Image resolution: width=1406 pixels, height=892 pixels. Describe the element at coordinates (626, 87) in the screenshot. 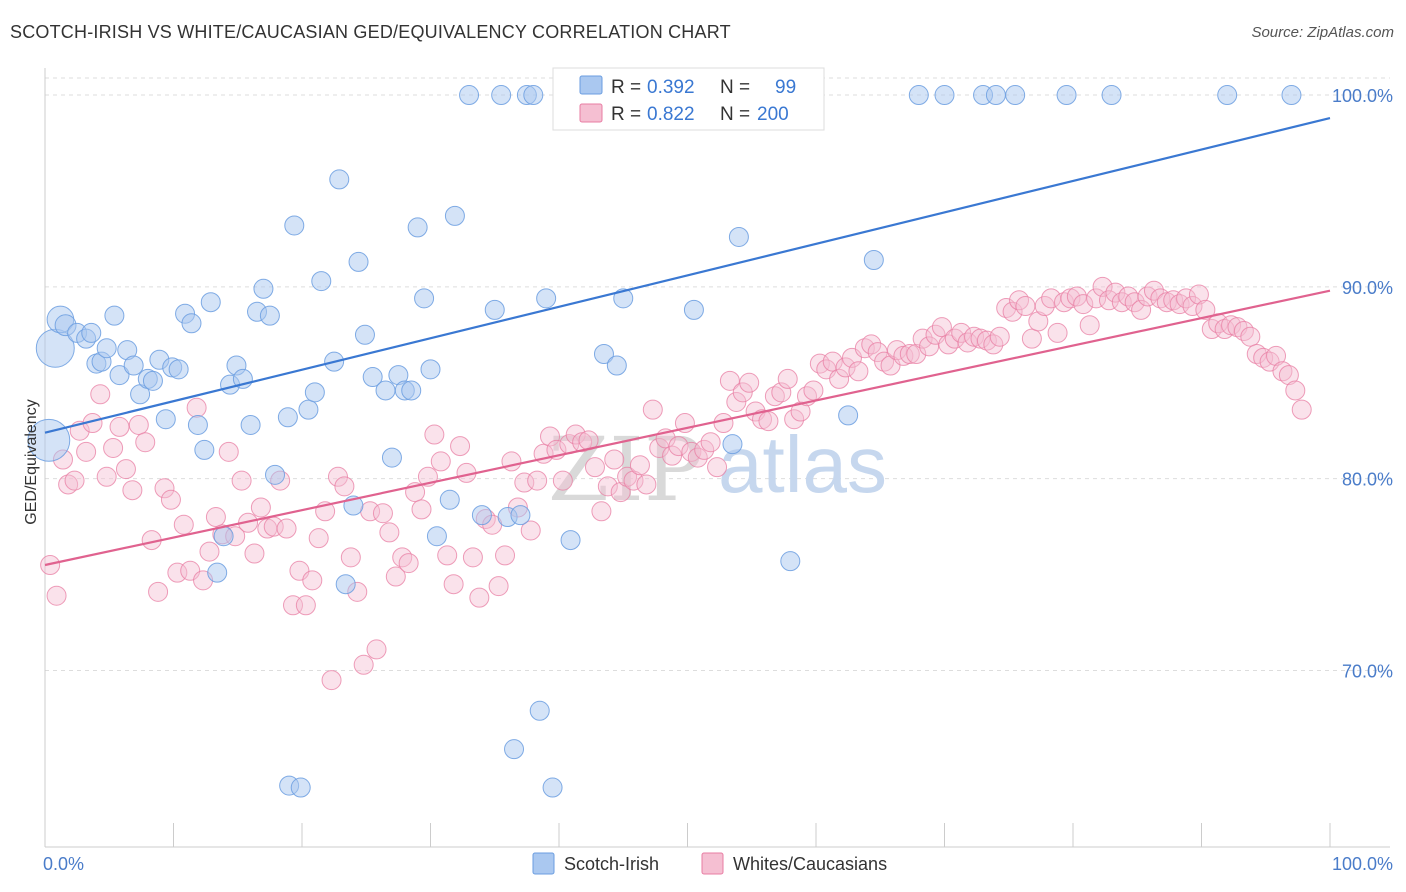

I see `legend-r-label-1: R =` at that location.